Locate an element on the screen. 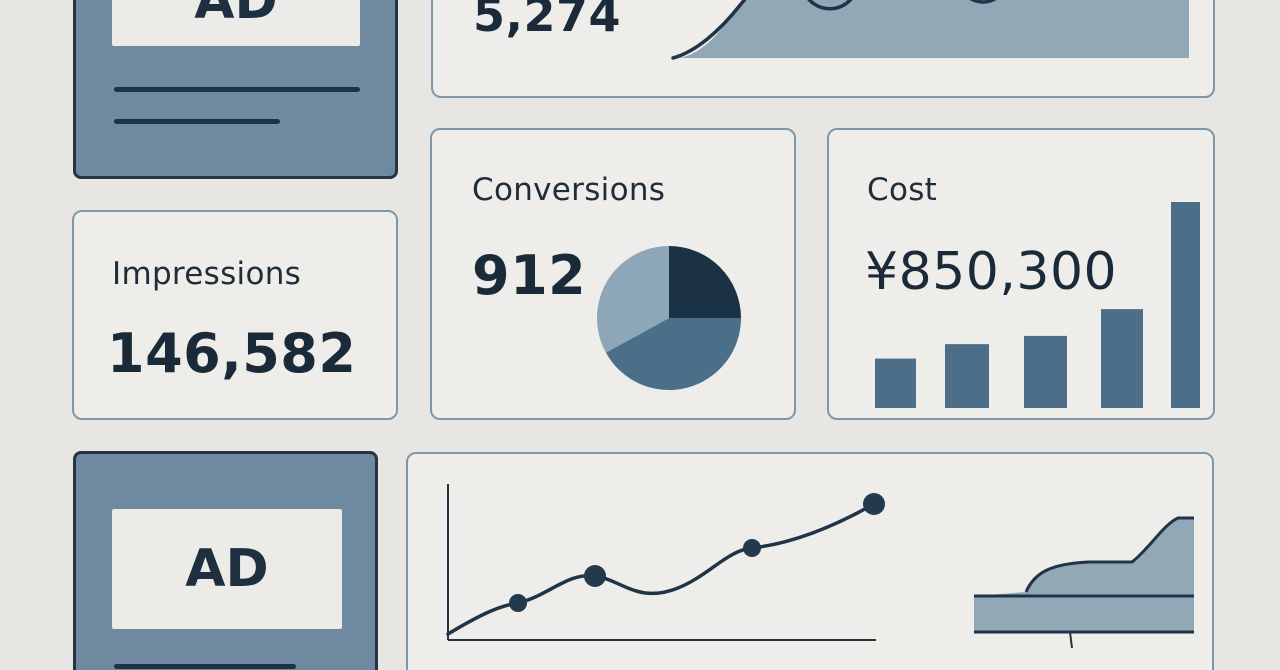 This screenshot has width=1280, height=670. conversions-card: Conversions 912 is located at coordinates (613, 274).